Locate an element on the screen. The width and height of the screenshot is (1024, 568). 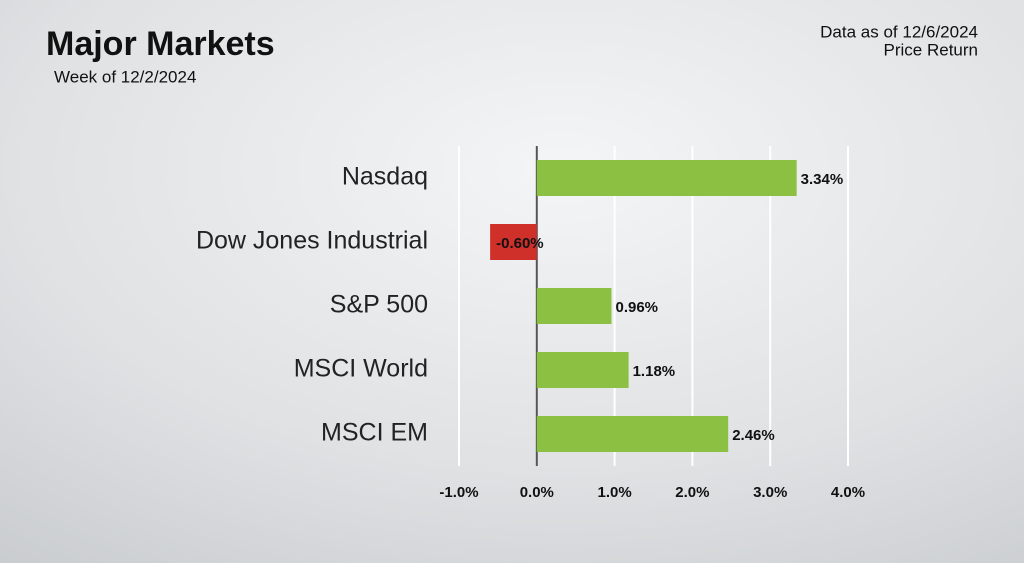
note: Price Return is located at coordinates (931, 49).